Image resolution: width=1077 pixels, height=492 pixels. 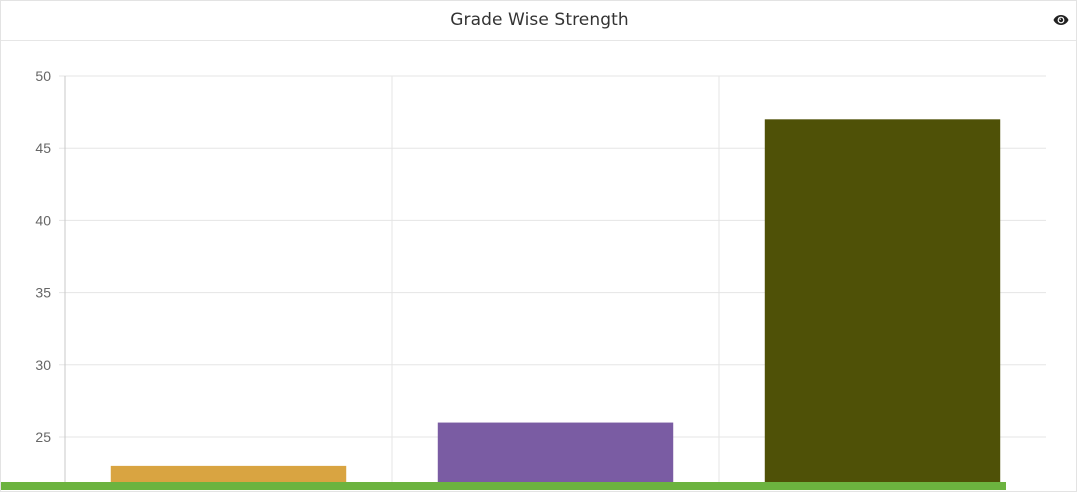 What do you see at coordinates (1061, 20) in the screenshot?
I see `eye-icon` at bounding box center [1061, 20].